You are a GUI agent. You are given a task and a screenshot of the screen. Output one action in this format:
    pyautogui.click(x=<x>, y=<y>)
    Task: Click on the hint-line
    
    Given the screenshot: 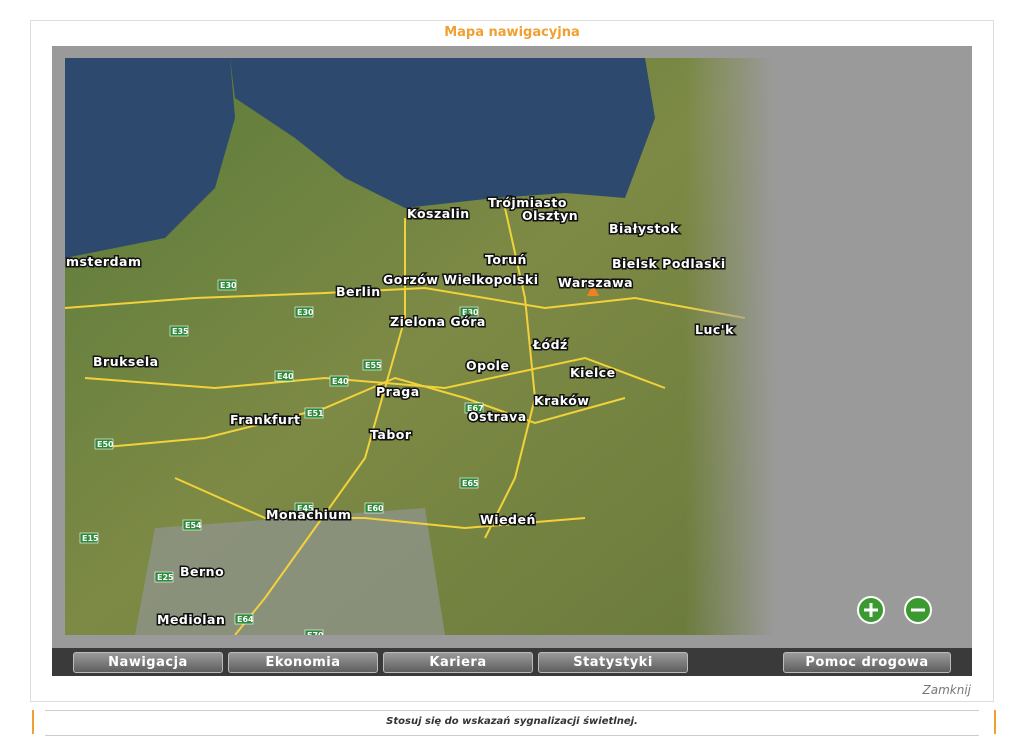 What is the action you would take?
    pyautogui.click(x=512, y=723)
    